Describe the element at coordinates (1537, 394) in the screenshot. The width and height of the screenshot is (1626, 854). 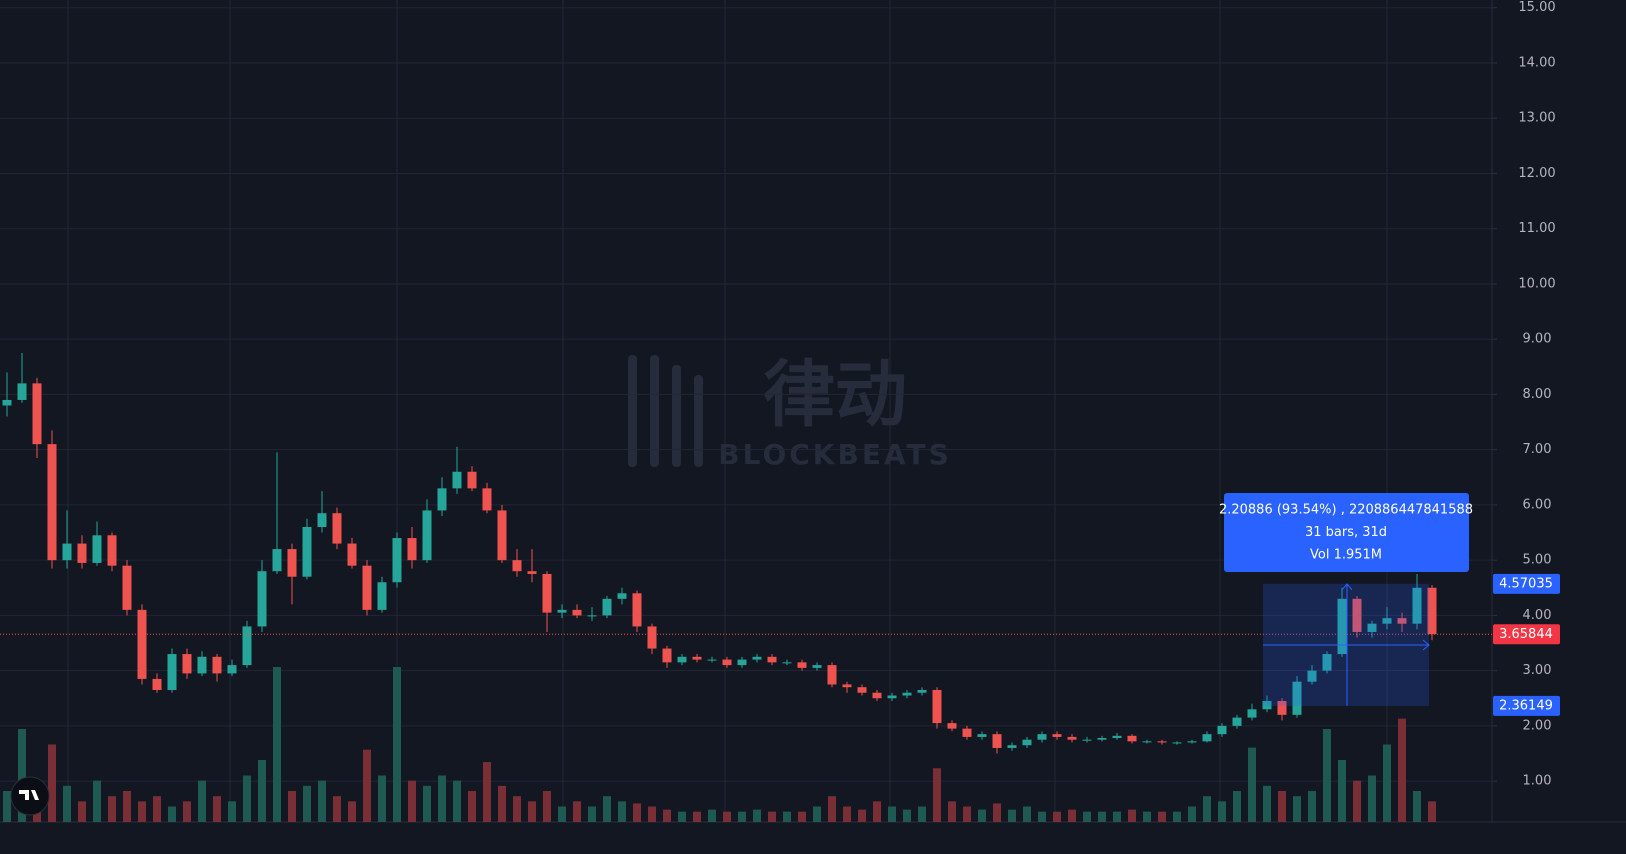
I see `y-tick-label: 8.00` at that location.